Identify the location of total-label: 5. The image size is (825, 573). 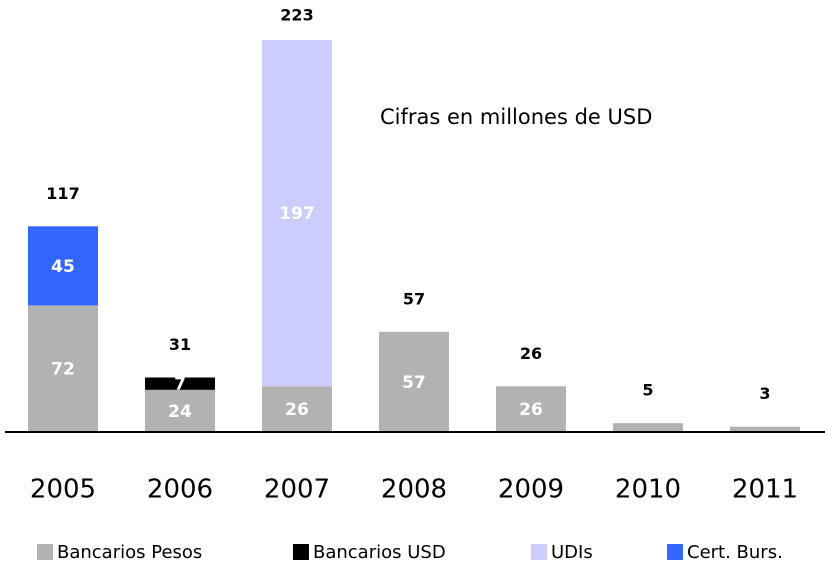
(647, 390).